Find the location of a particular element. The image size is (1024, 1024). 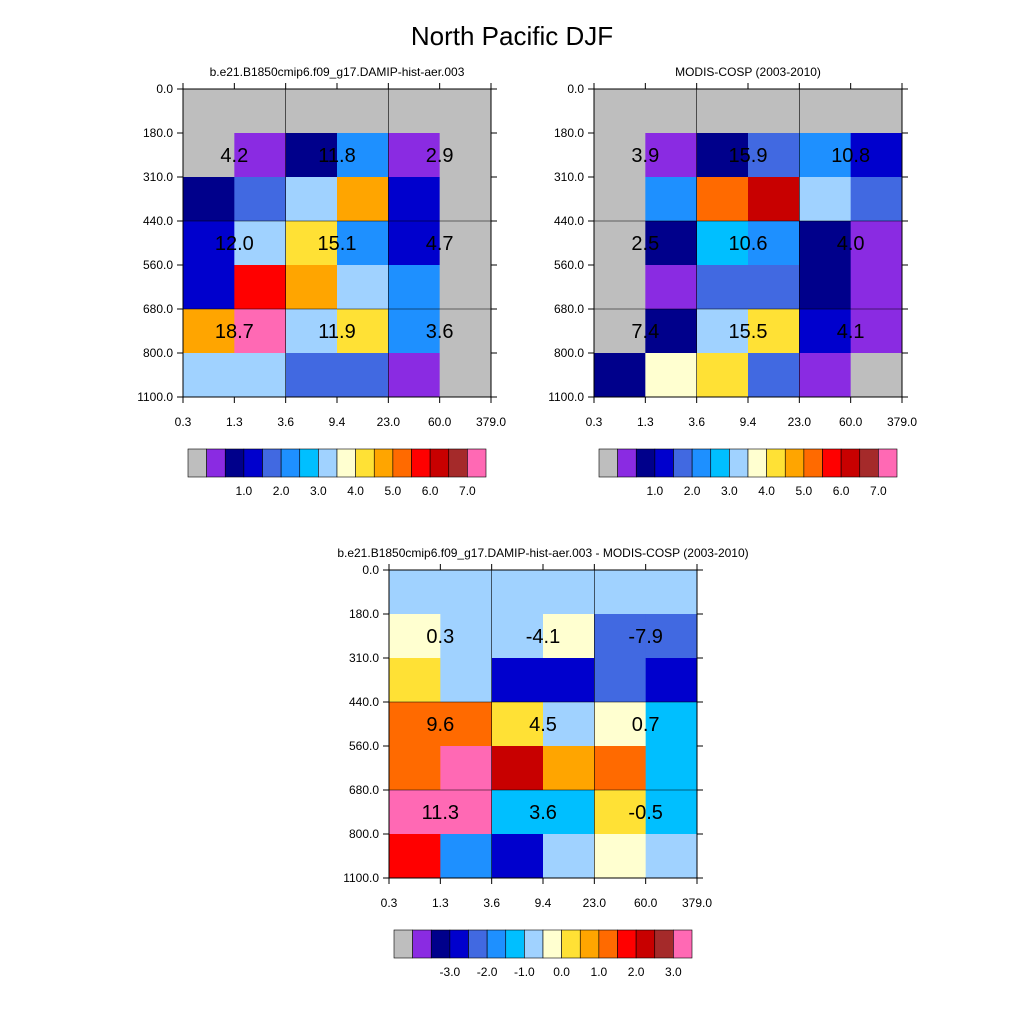

figure-title: North Pacific DJF is located at coordinates (512, 36).